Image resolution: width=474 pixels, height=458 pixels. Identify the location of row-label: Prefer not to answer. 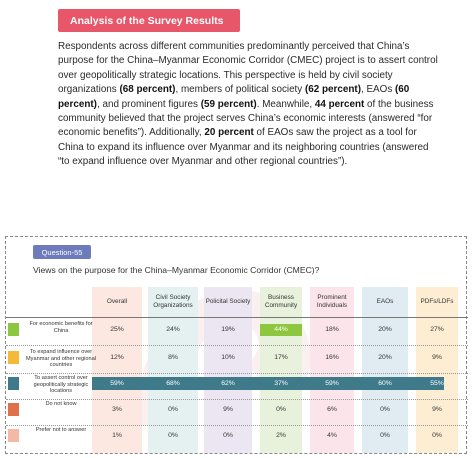
(61, 430).